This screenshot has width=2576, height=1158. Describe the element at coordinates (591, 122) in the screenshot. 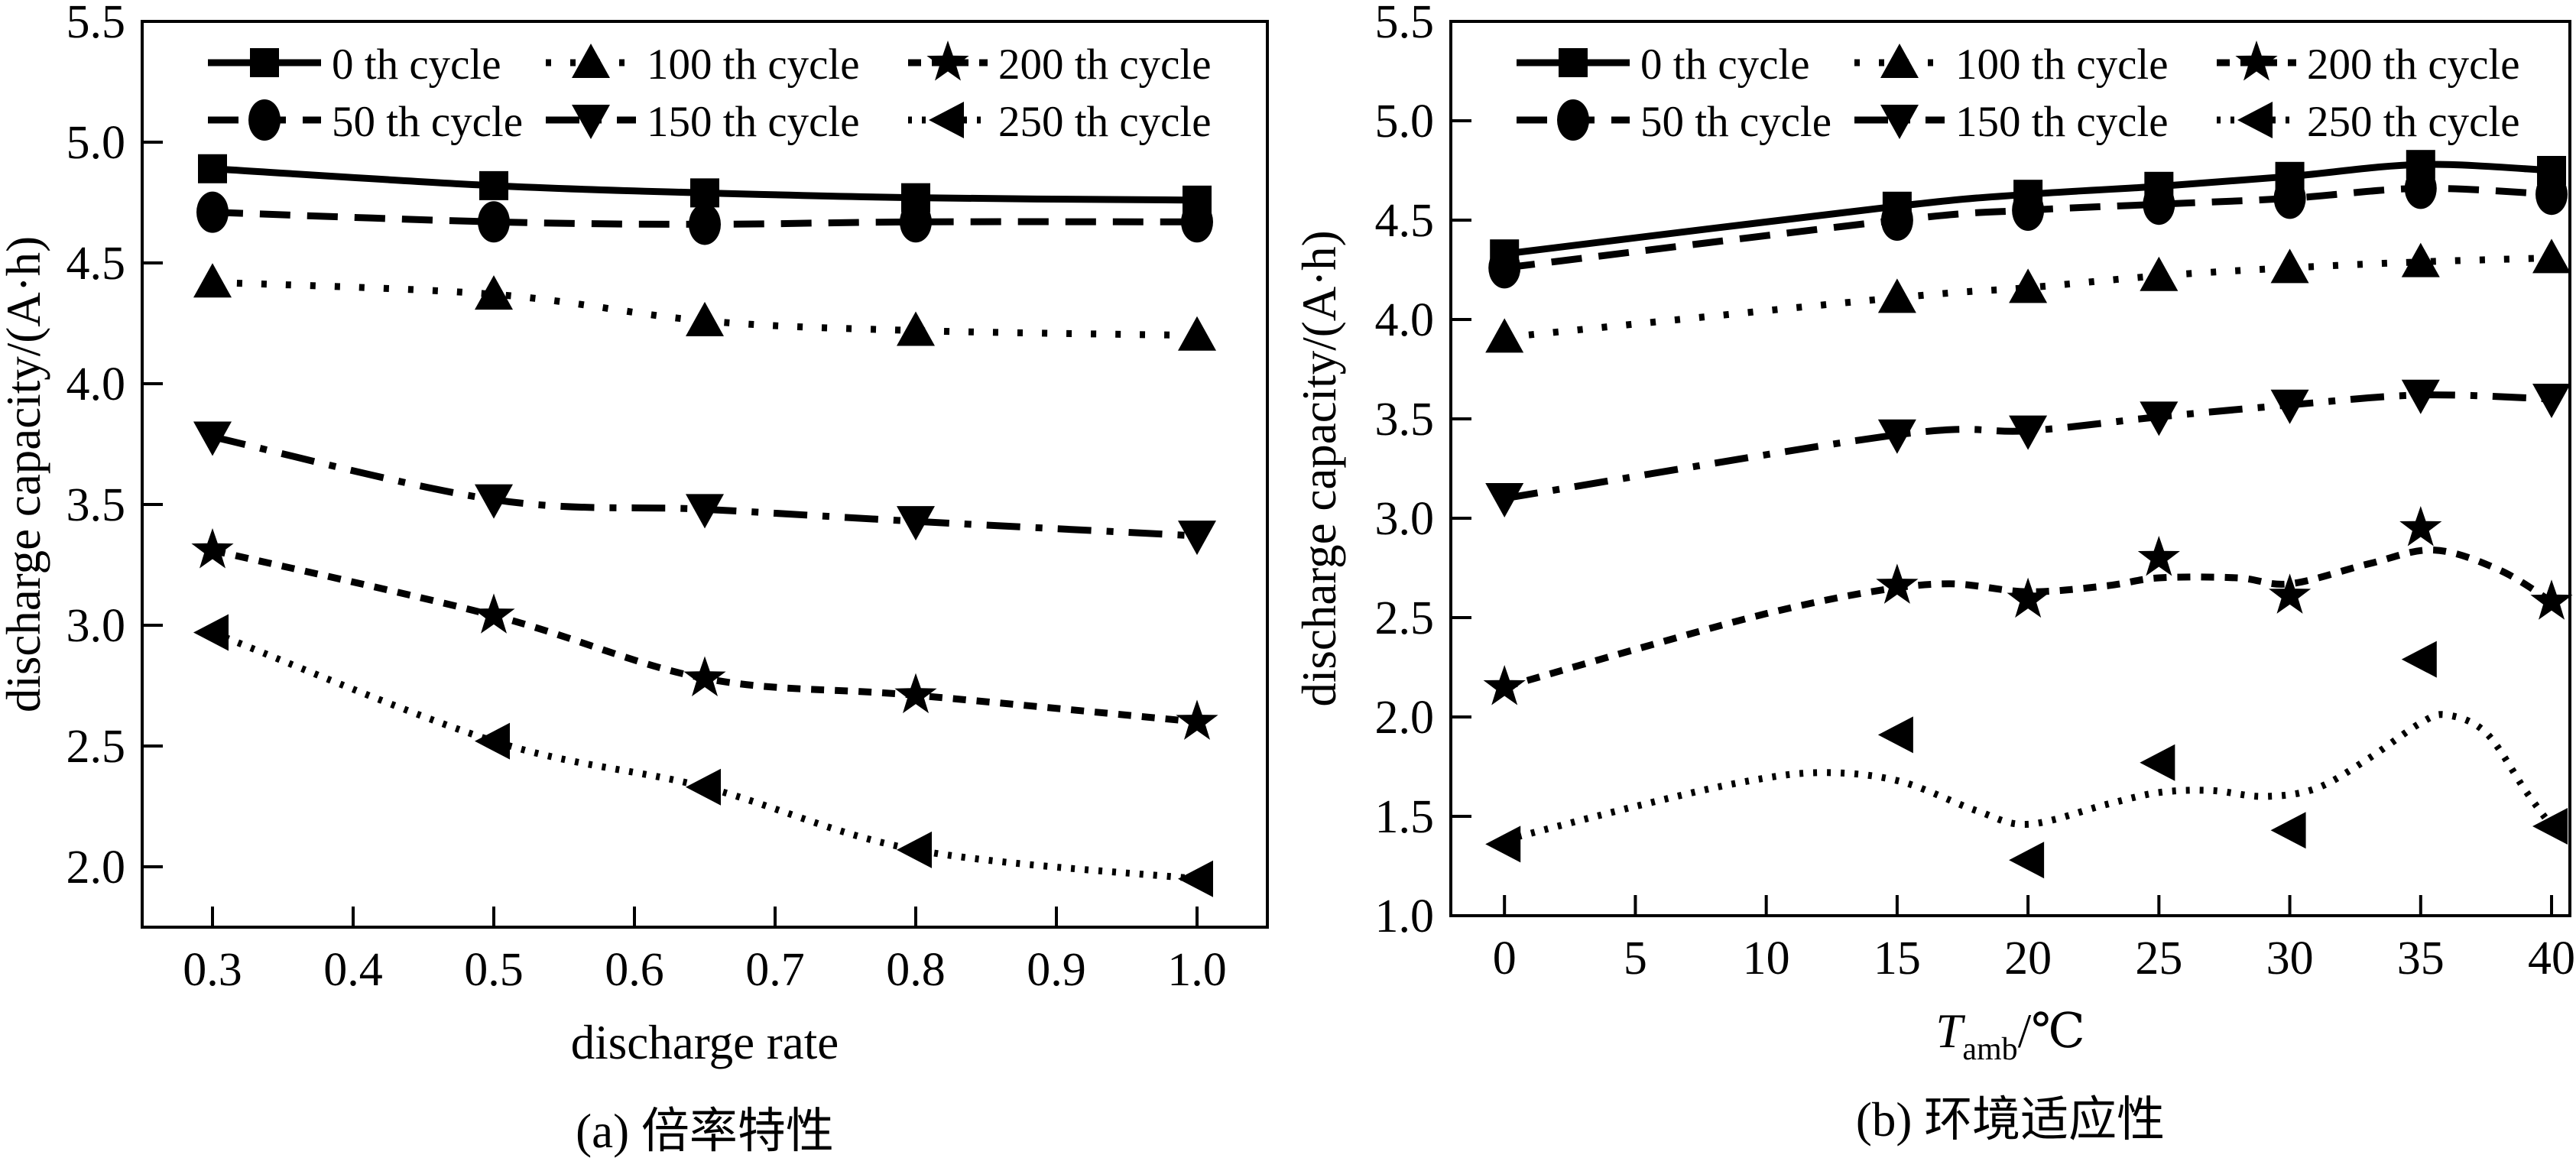

I see `triangle-down-icon` at that location.